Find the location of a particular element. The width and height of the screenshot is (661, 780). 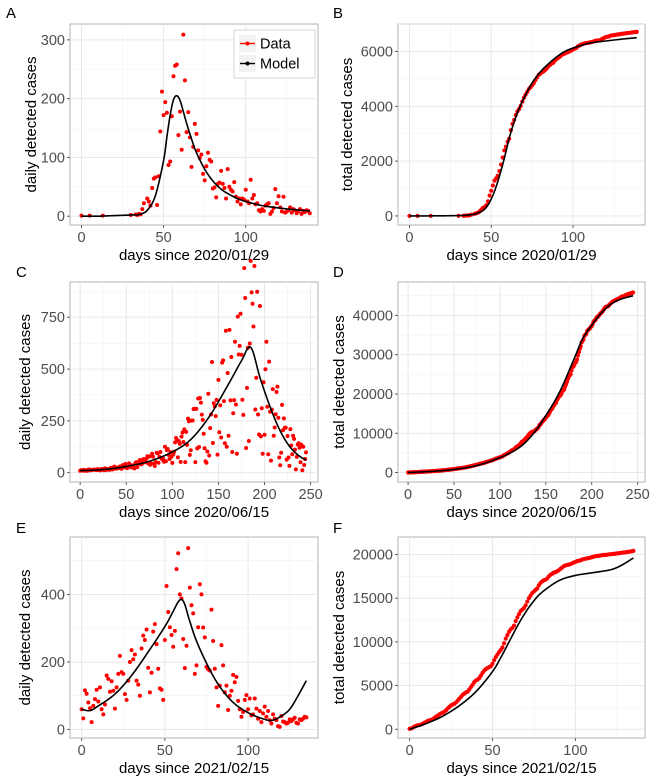

y-tick-label: 20000 is located at coordinates (373, 395).